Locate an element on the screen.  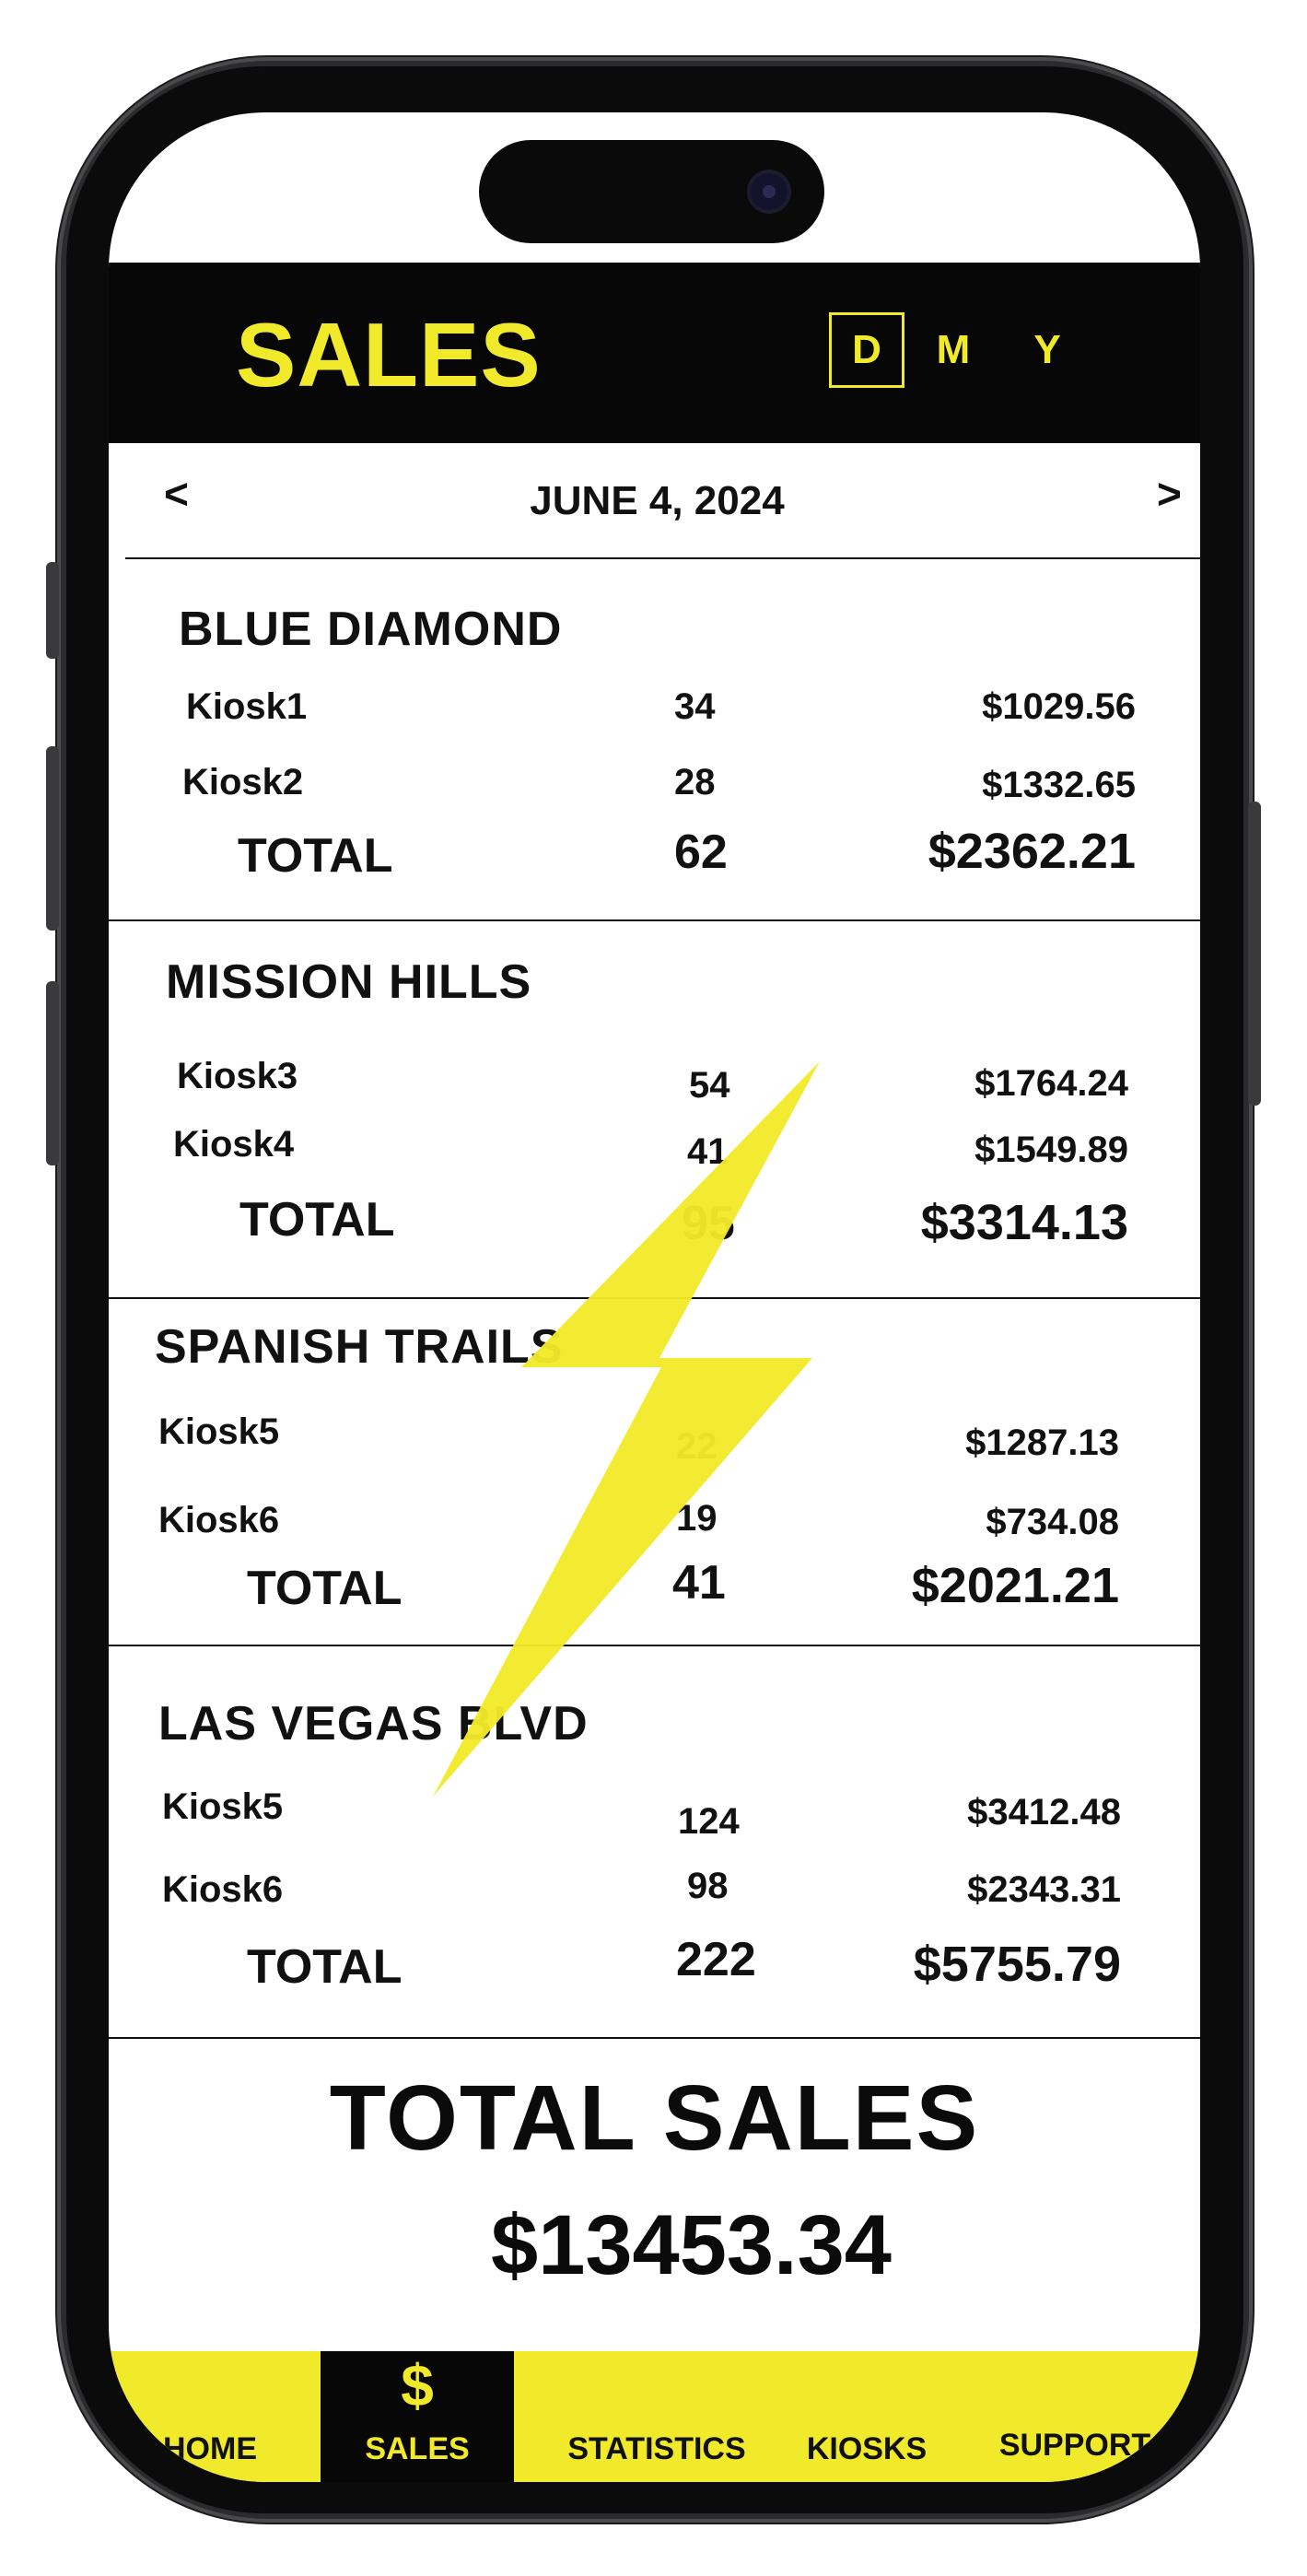
kiosk-qty: 28 is located at coordinates (695, 782).